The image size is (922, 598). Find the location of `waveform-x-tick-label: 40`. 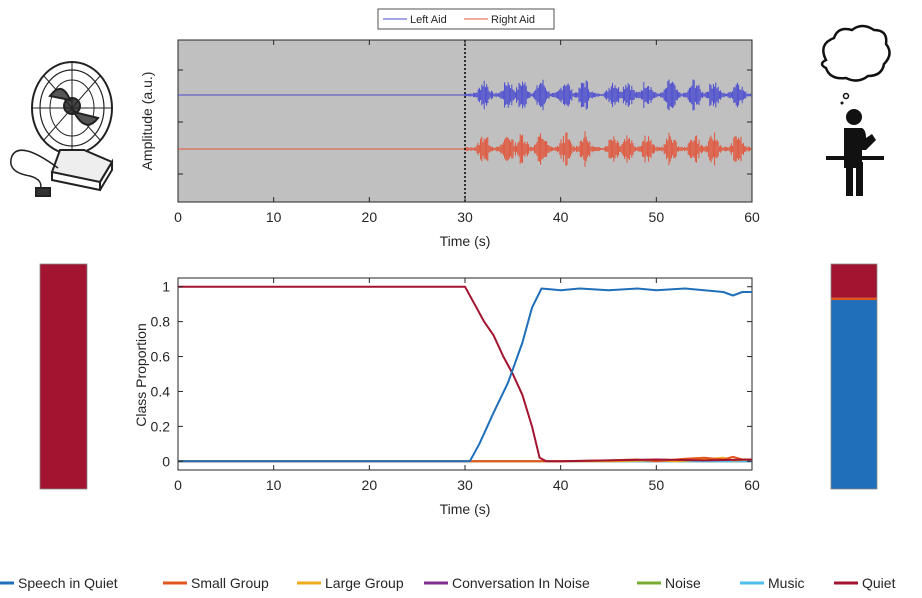

waveform-x-tick-label: 40 is located at coordinates (561, 217).